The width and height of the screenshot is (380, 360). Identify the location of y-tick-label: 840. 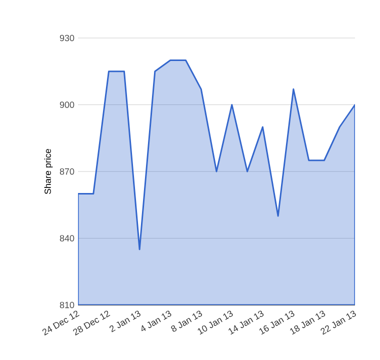
(67, 238).